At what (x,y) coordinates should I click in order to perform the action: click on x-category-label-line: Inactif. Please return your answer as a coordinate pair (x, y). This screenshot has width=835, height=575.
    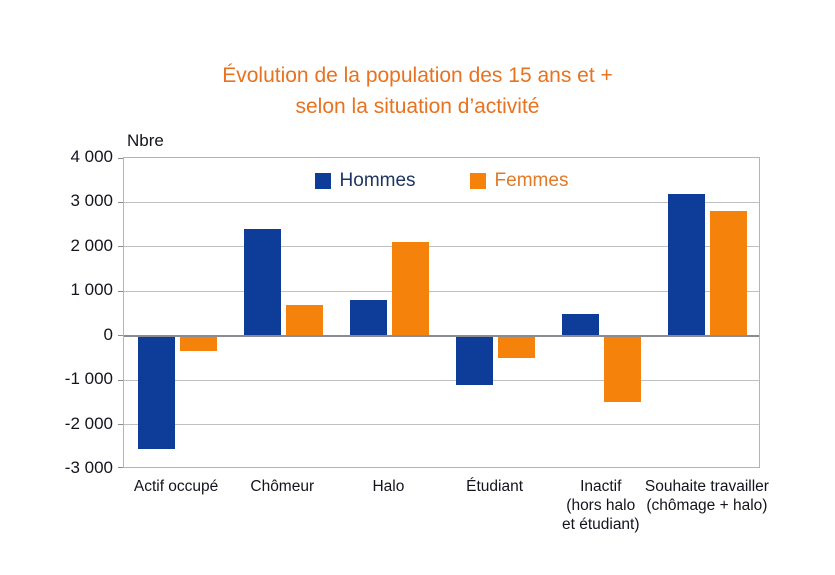
    Looking at the image, I should click on (601, 486).